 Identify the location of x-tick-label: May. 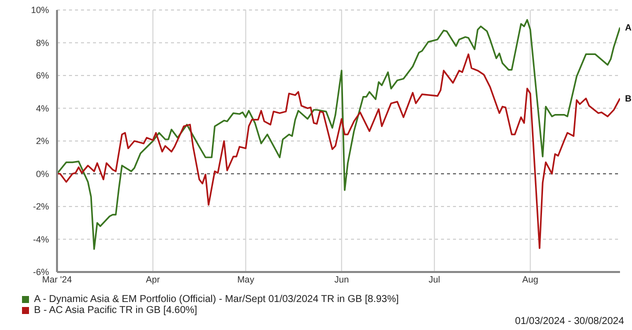
(246, 279).